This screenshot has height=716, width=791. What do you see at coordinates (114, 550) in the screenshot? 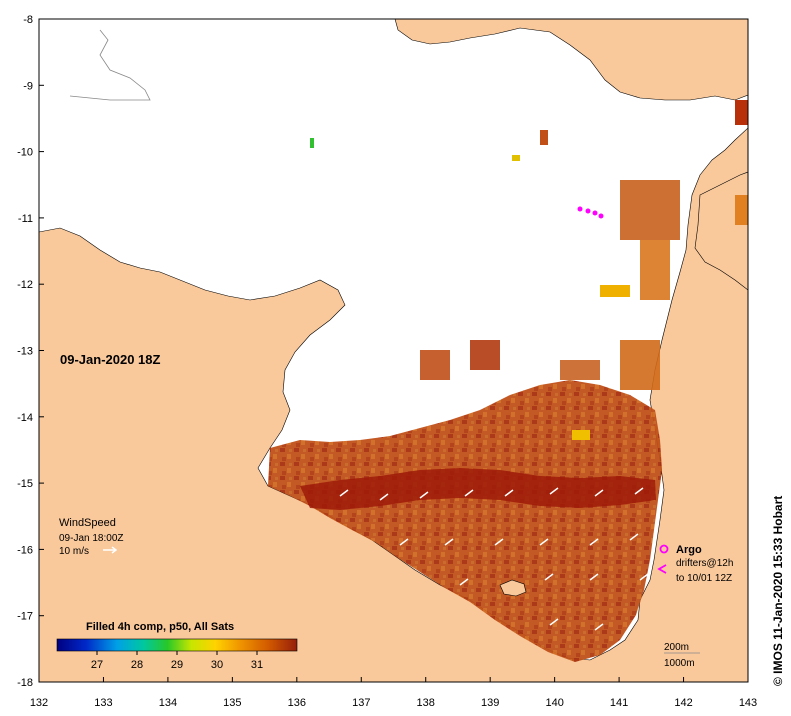
I see `wind-scale-arrowhead` at bounding box center [114, 550].